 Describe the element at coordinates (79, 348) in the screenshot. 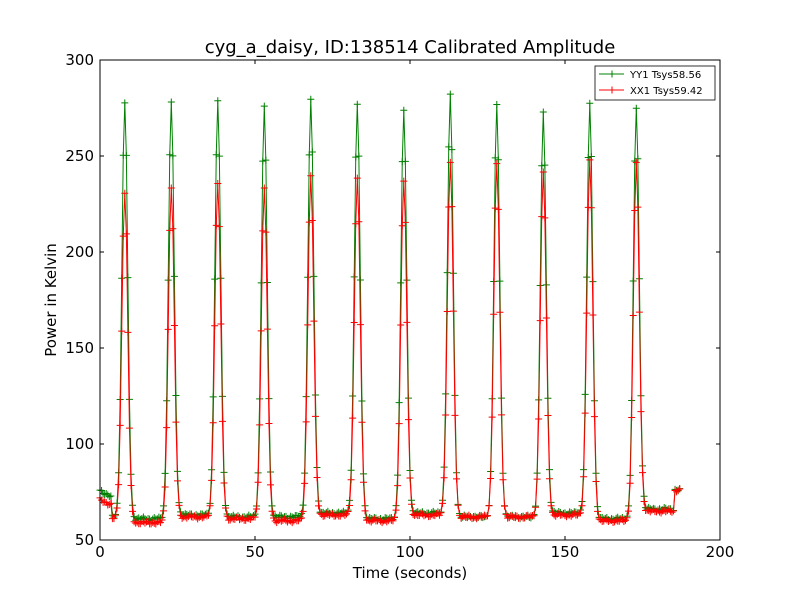

I see `y-tick-label: 150` at that location.